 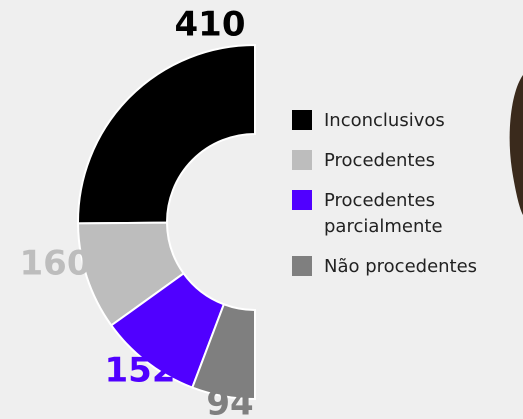 What do you see at coordinates (210, 25) in the screenshot?
I see `value-label: 410` at bounding box center [210, 25].